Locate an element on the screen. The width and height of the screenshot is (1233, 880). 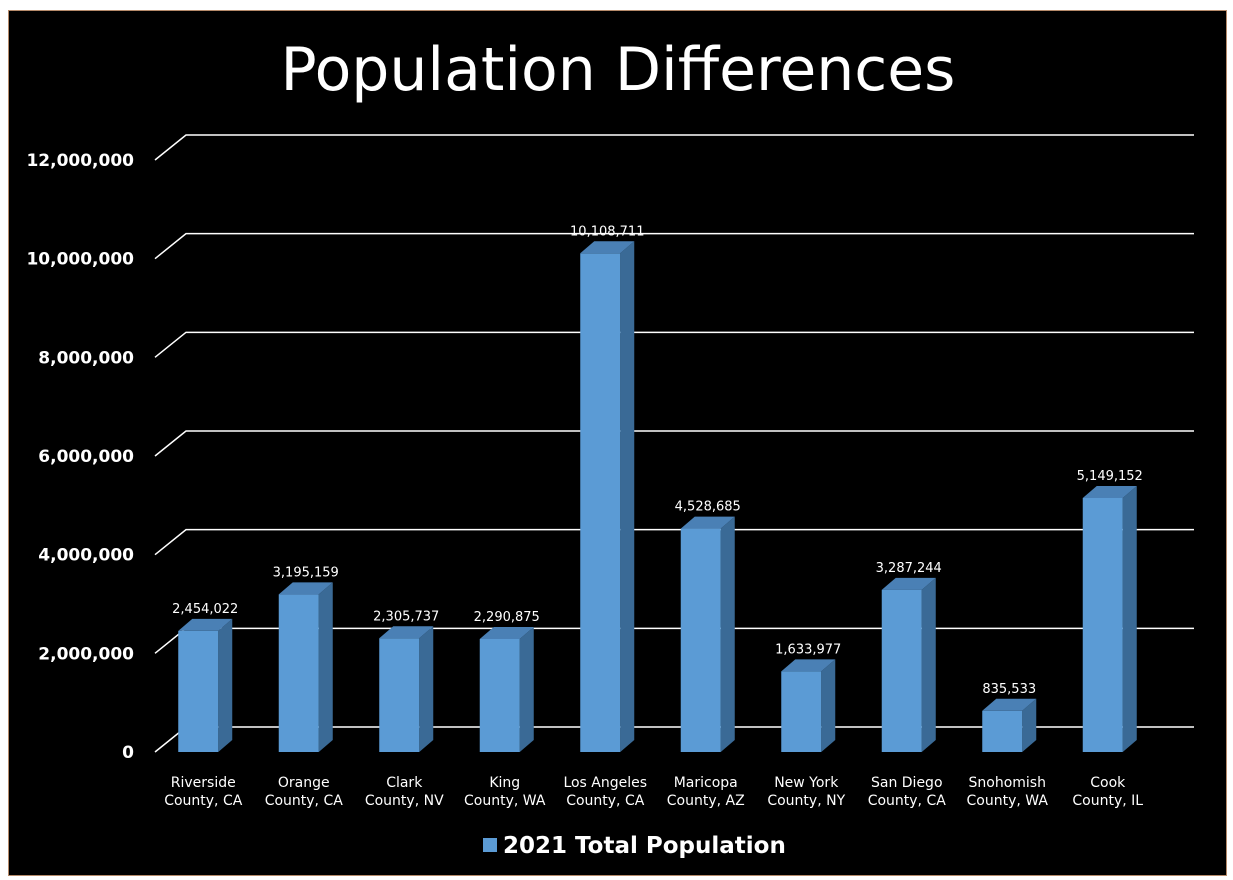
data-label: 3,195,159 is located at coordinates (306, 572).